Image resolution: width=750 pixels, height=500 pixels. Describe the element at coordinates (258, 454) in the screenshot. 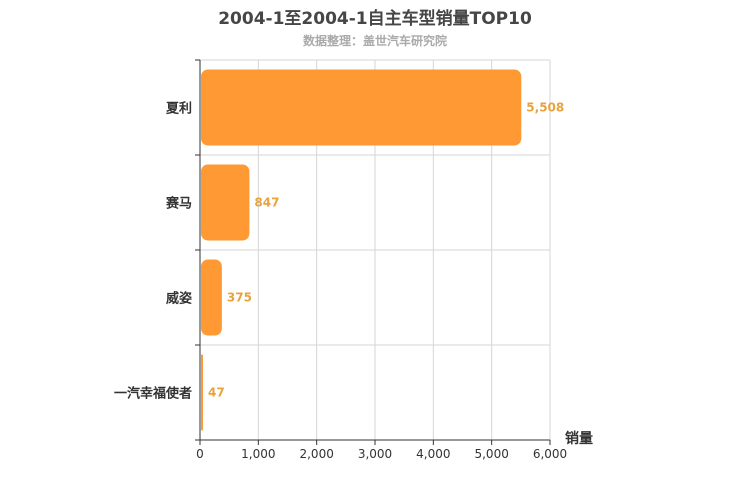

I see `x-tick-label: 1,000` at that location.